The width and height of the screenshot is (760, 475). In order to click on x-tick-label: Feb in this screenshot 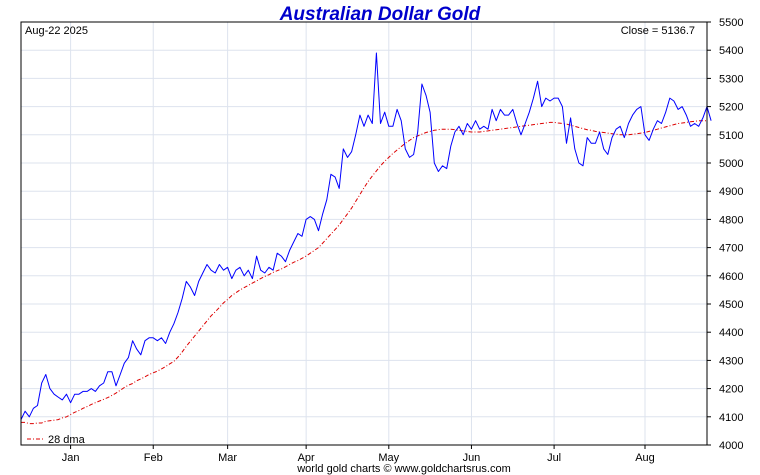, I will do `click(153, 458)`.